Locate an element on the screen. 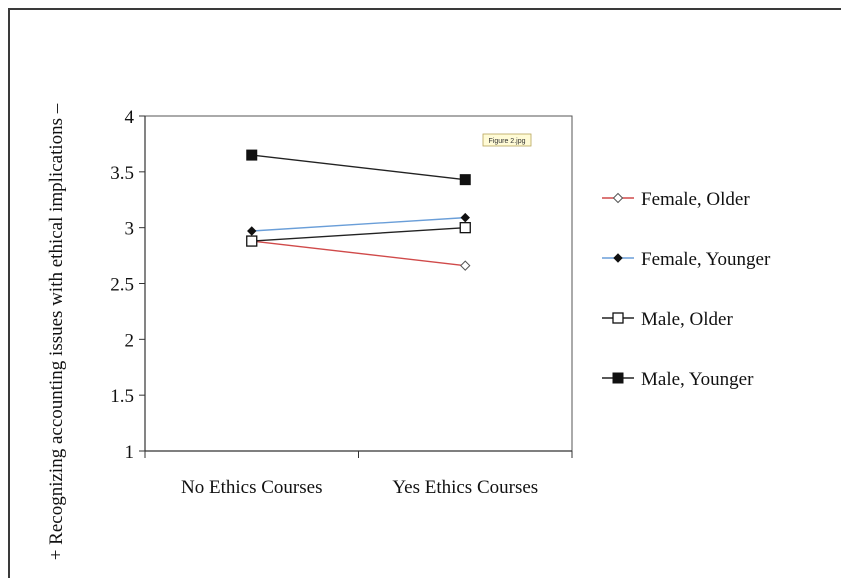 This screenshot has height=578, width=843. series-lines is located at coordinates (358, 210).